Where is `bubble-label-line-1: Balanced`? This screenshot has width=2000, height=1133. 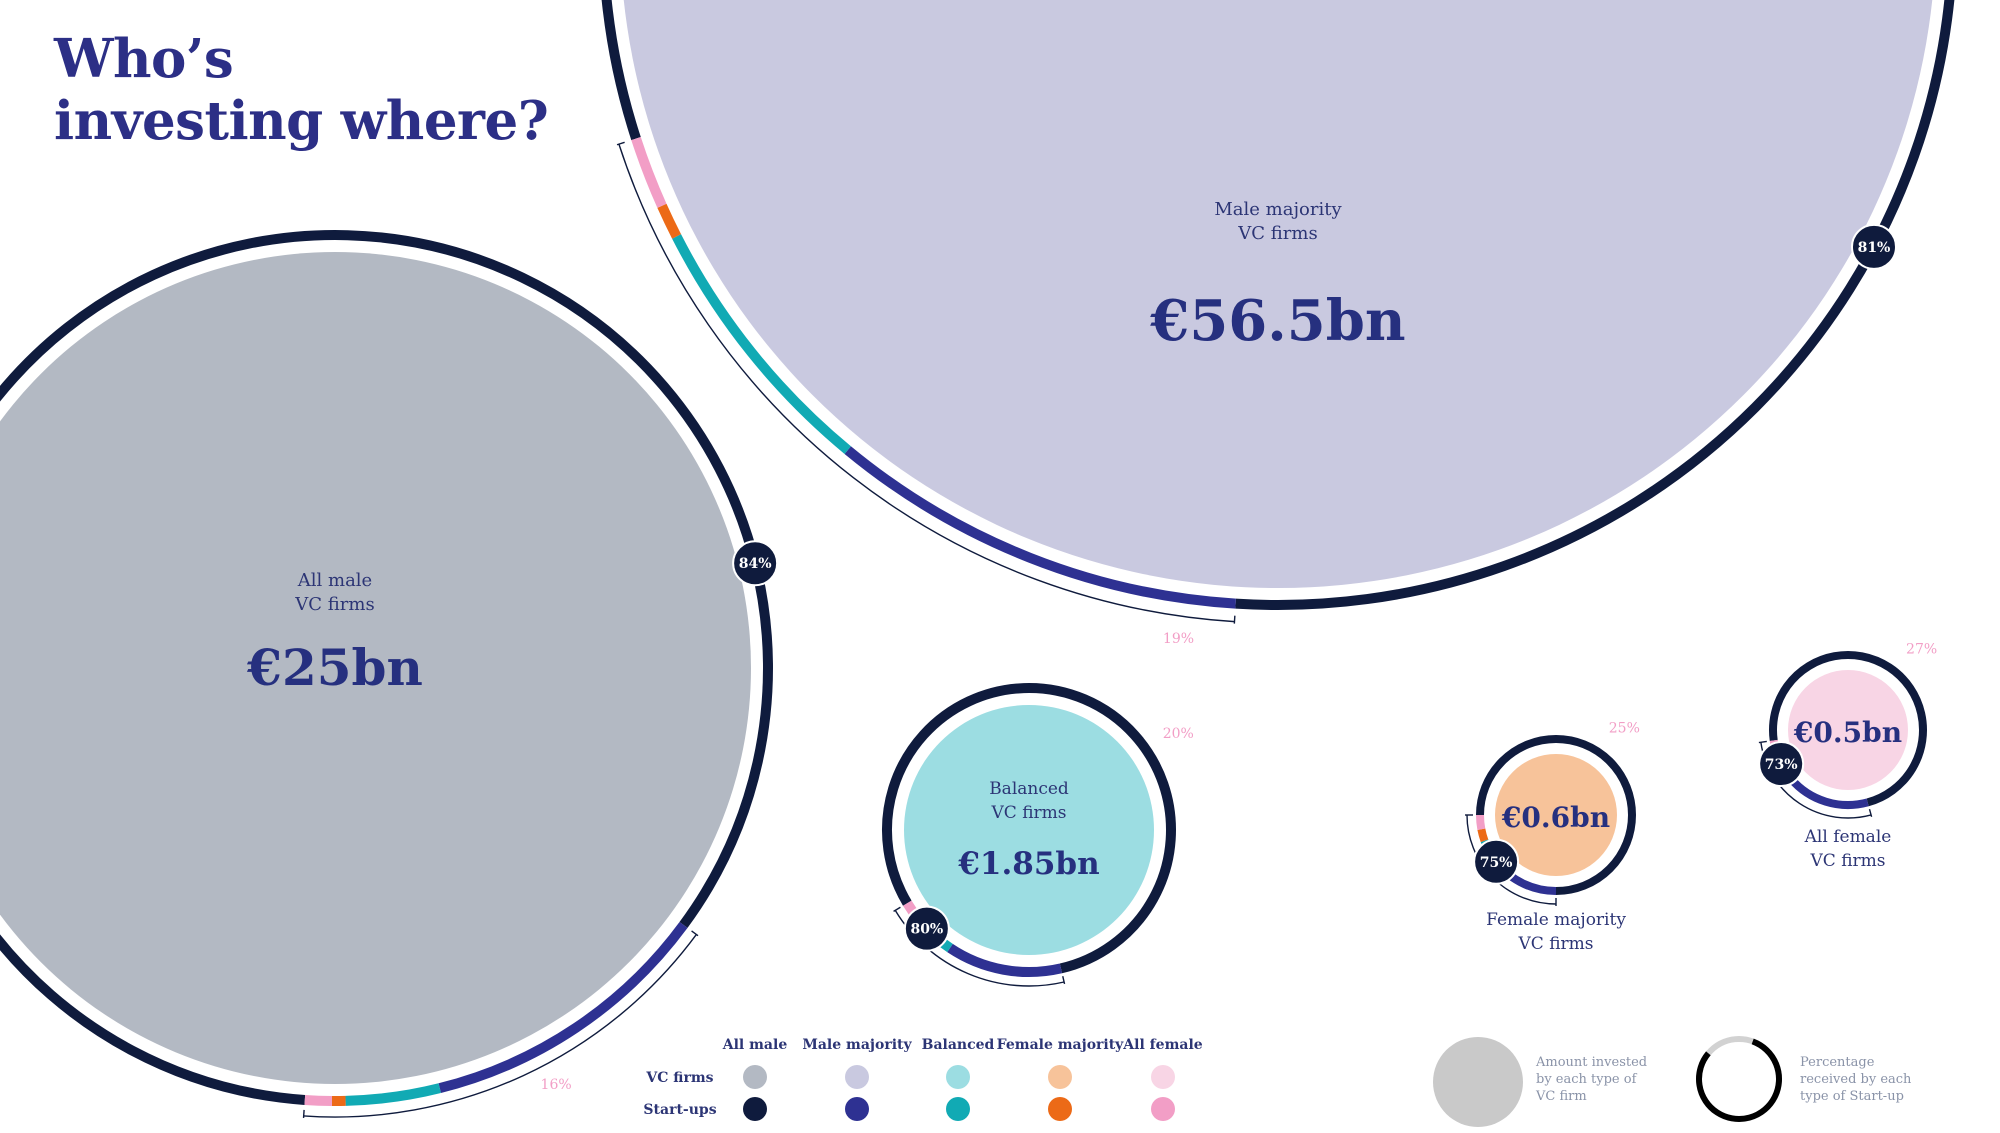
bubble-label-line-1: Balanced is located at coordinates (1029, 789).